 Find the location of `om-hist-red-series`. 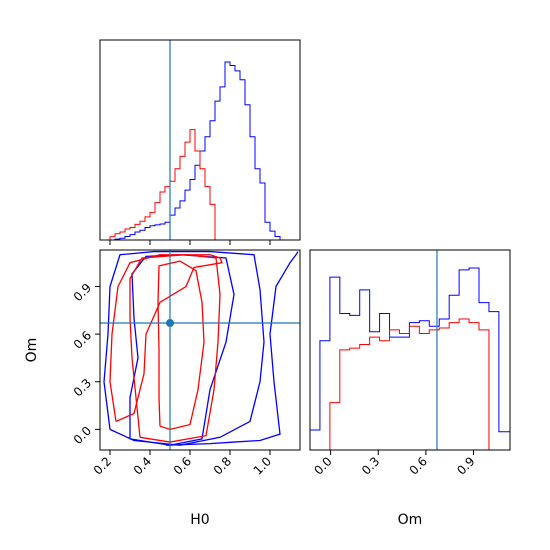

om-hist-red-series is located at coordinates (410, 384).